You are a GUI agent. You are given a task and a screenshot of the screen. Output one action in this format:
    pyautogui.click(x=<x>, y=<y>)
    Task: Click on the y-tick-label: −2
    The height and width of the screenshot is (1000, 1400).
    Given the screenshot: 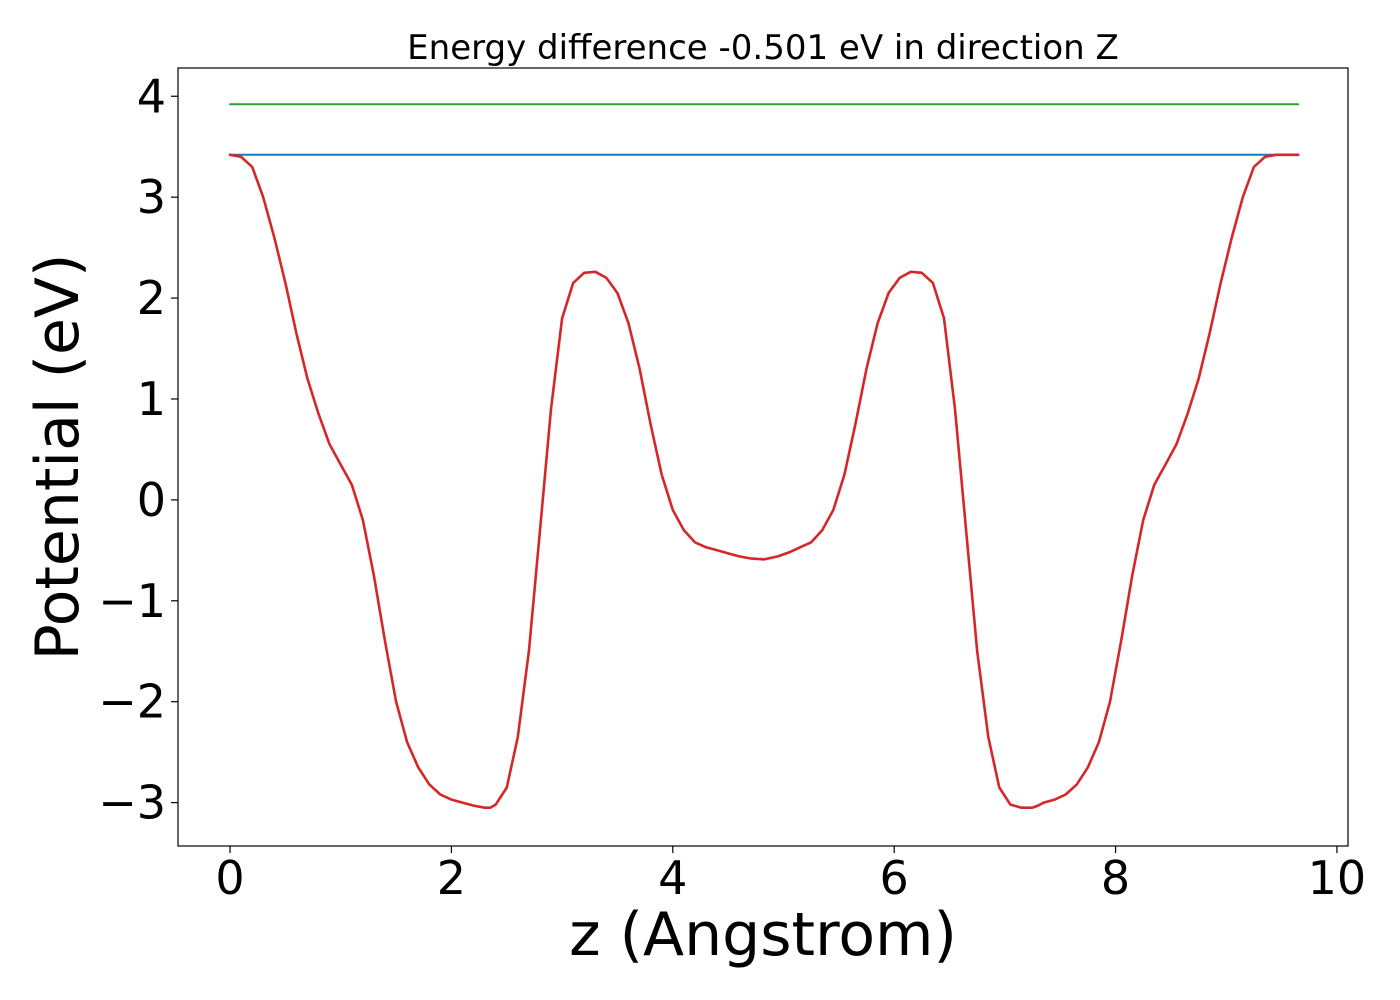 What is the action you would take?
    pyautogui.click(x=132, y=702)
    